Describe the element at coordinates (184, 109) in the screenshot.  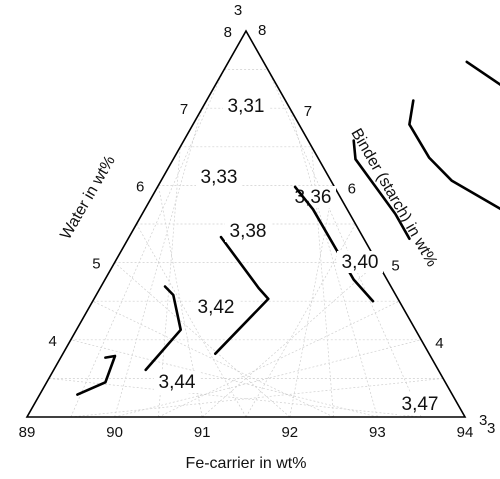
I see `left-axis-tick-label: 7` at that location.